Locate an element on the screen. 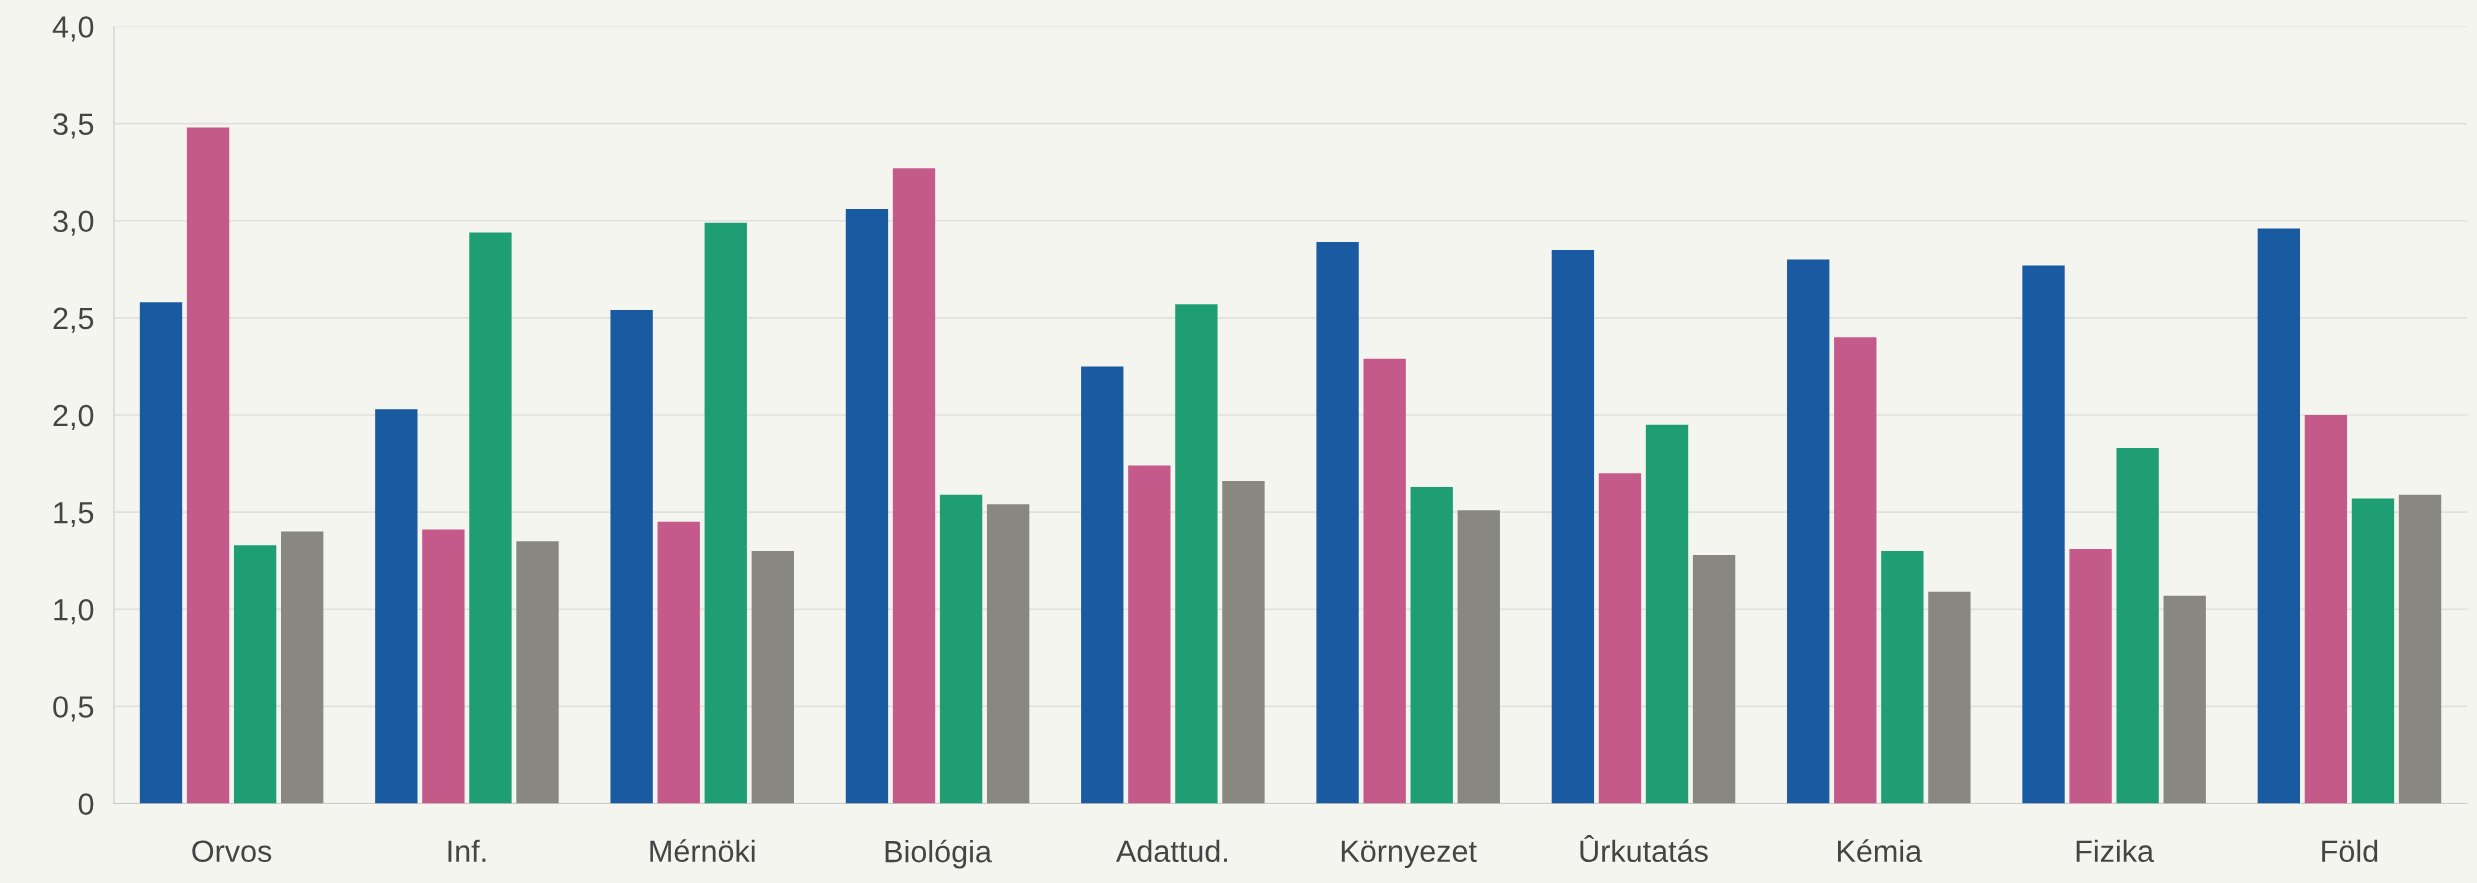  y-tick-label: 3,5 is located at coordinates (73, 126).